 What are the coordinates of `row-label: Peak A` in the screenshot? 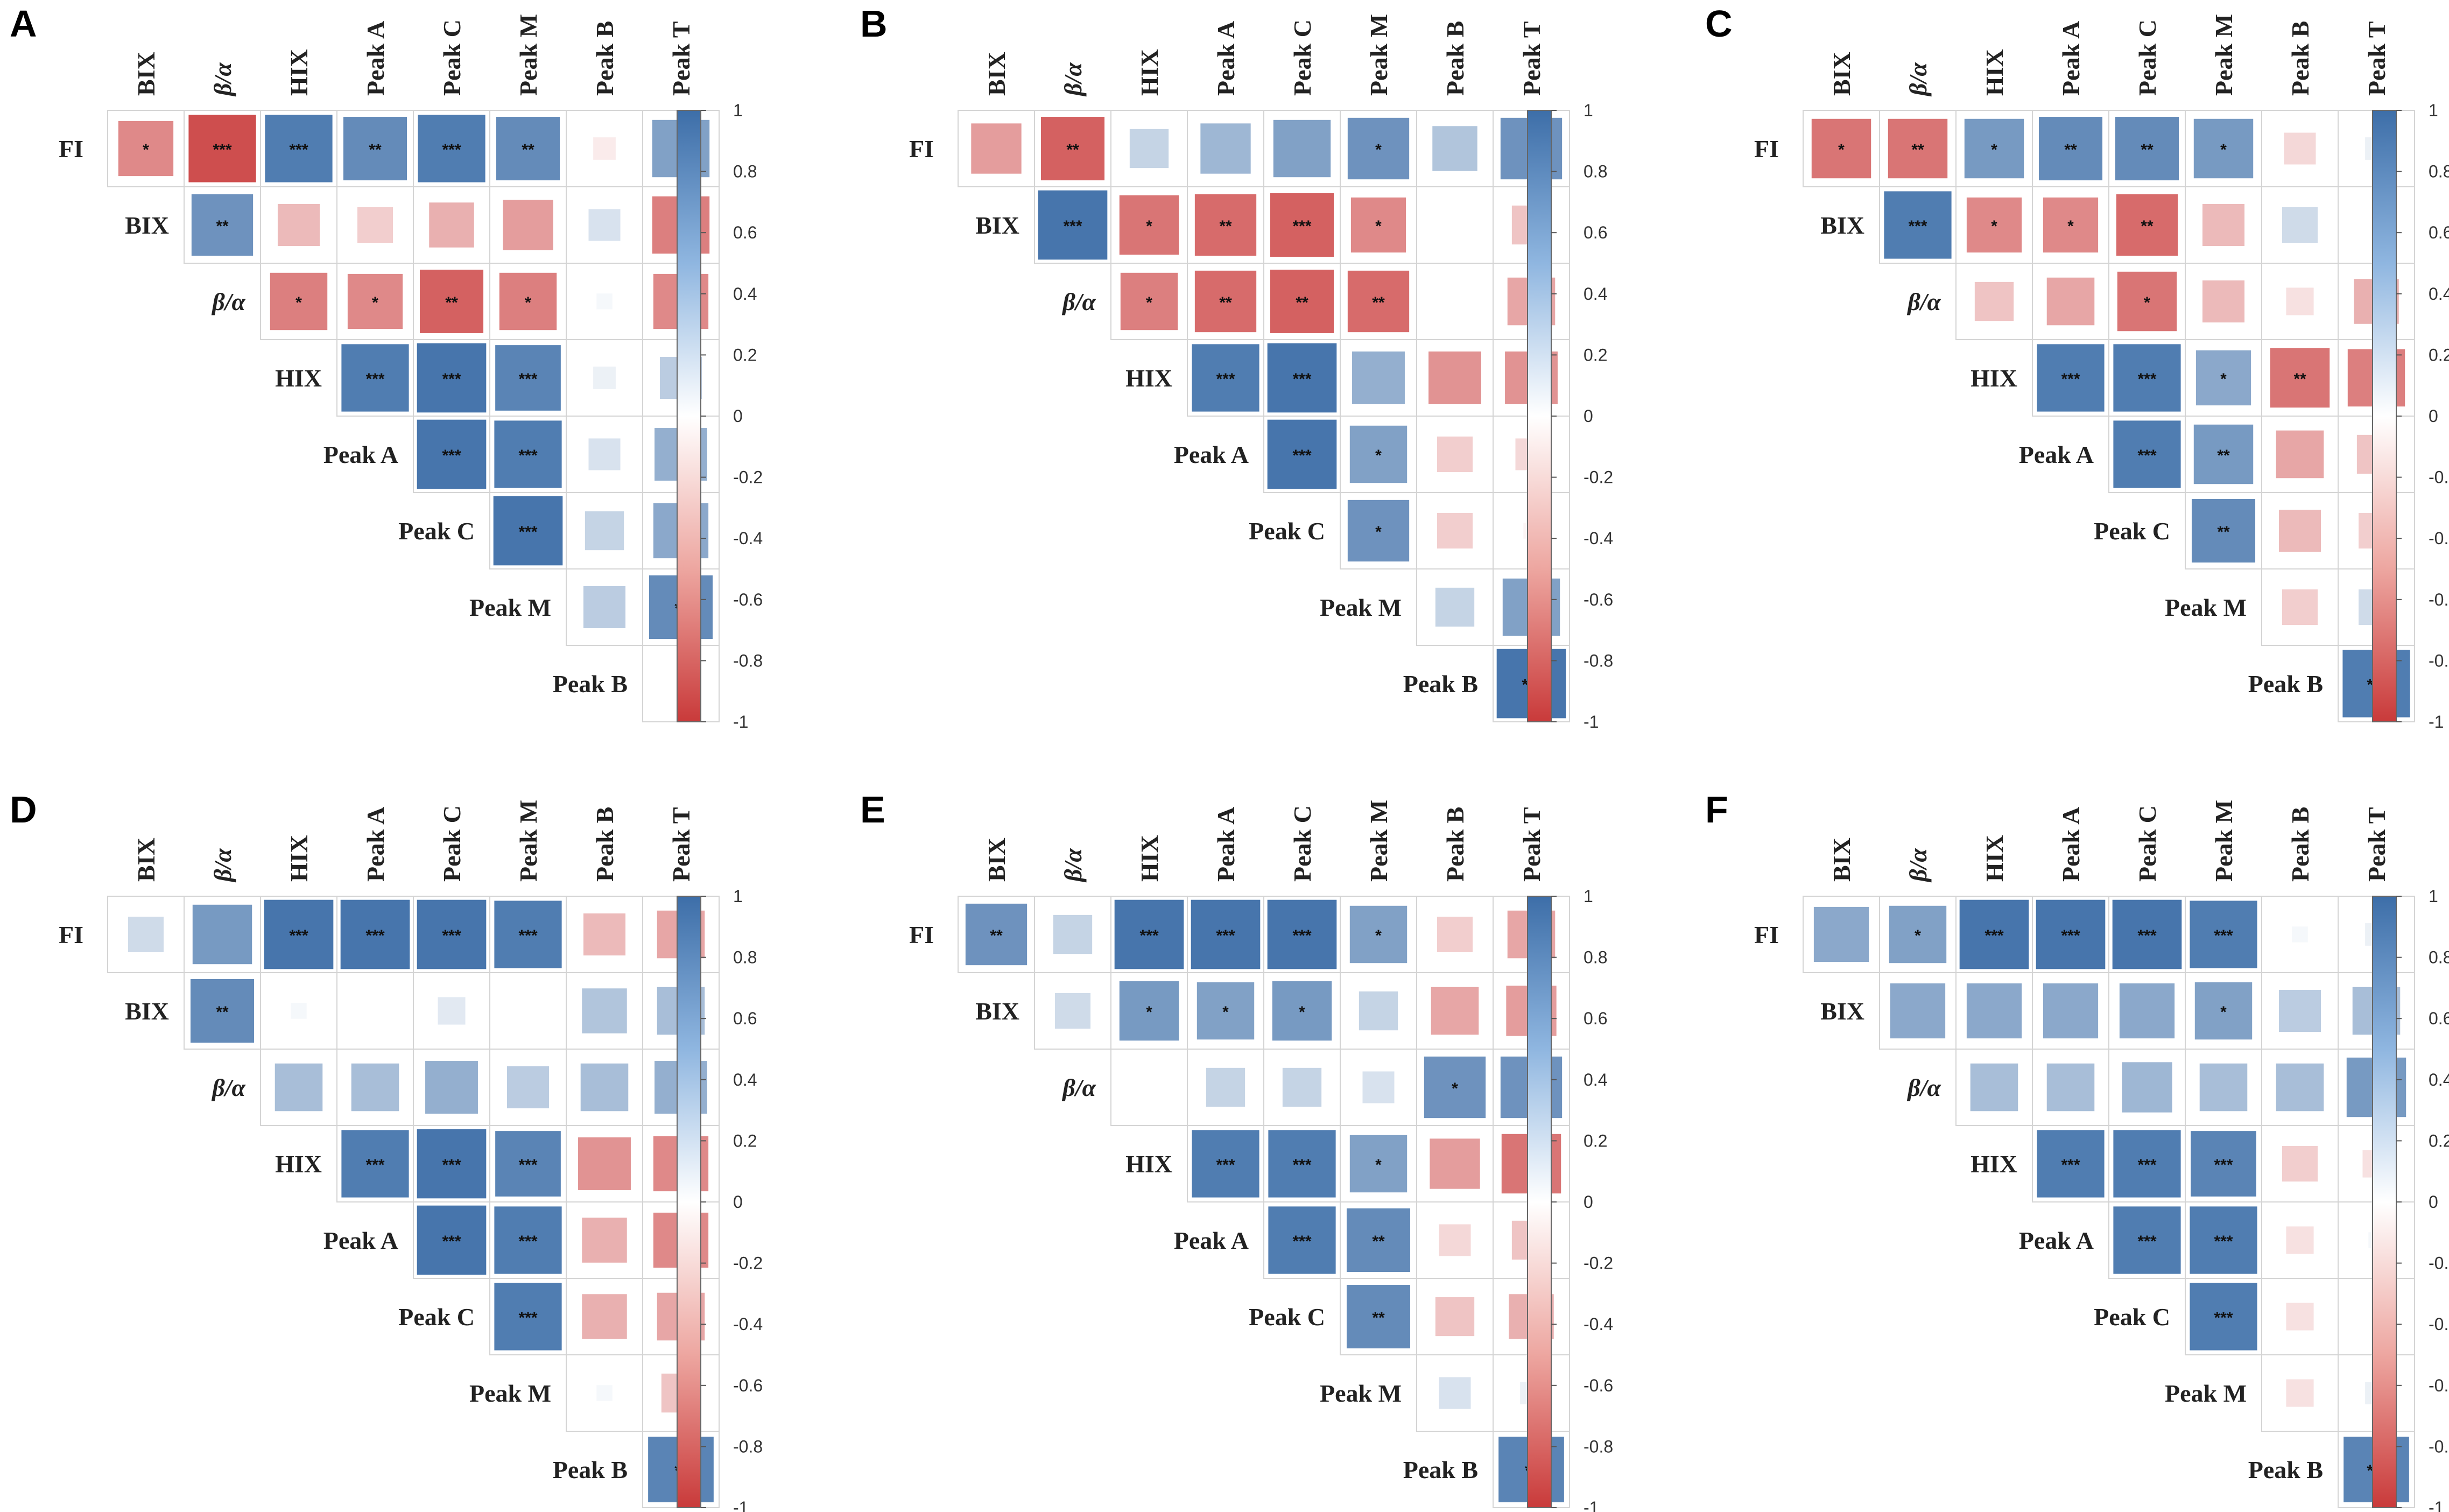 It's located at (2056, 1240).